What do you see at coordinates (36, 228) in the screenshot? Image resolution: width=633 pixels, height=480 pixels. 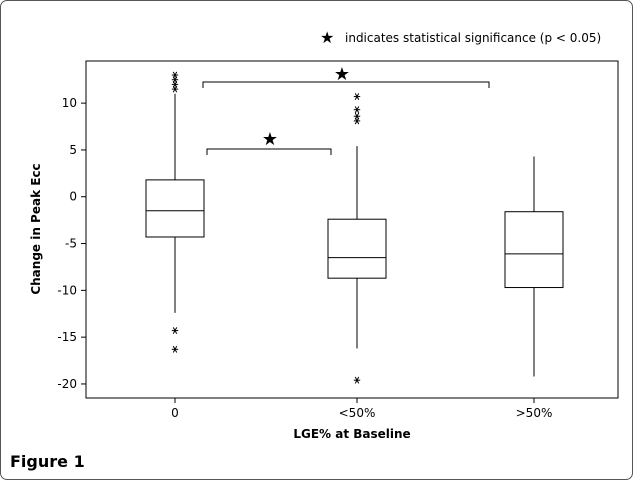 I see `y-axis-title: Change in Peak Ecc` at bounding box center [36, 228].